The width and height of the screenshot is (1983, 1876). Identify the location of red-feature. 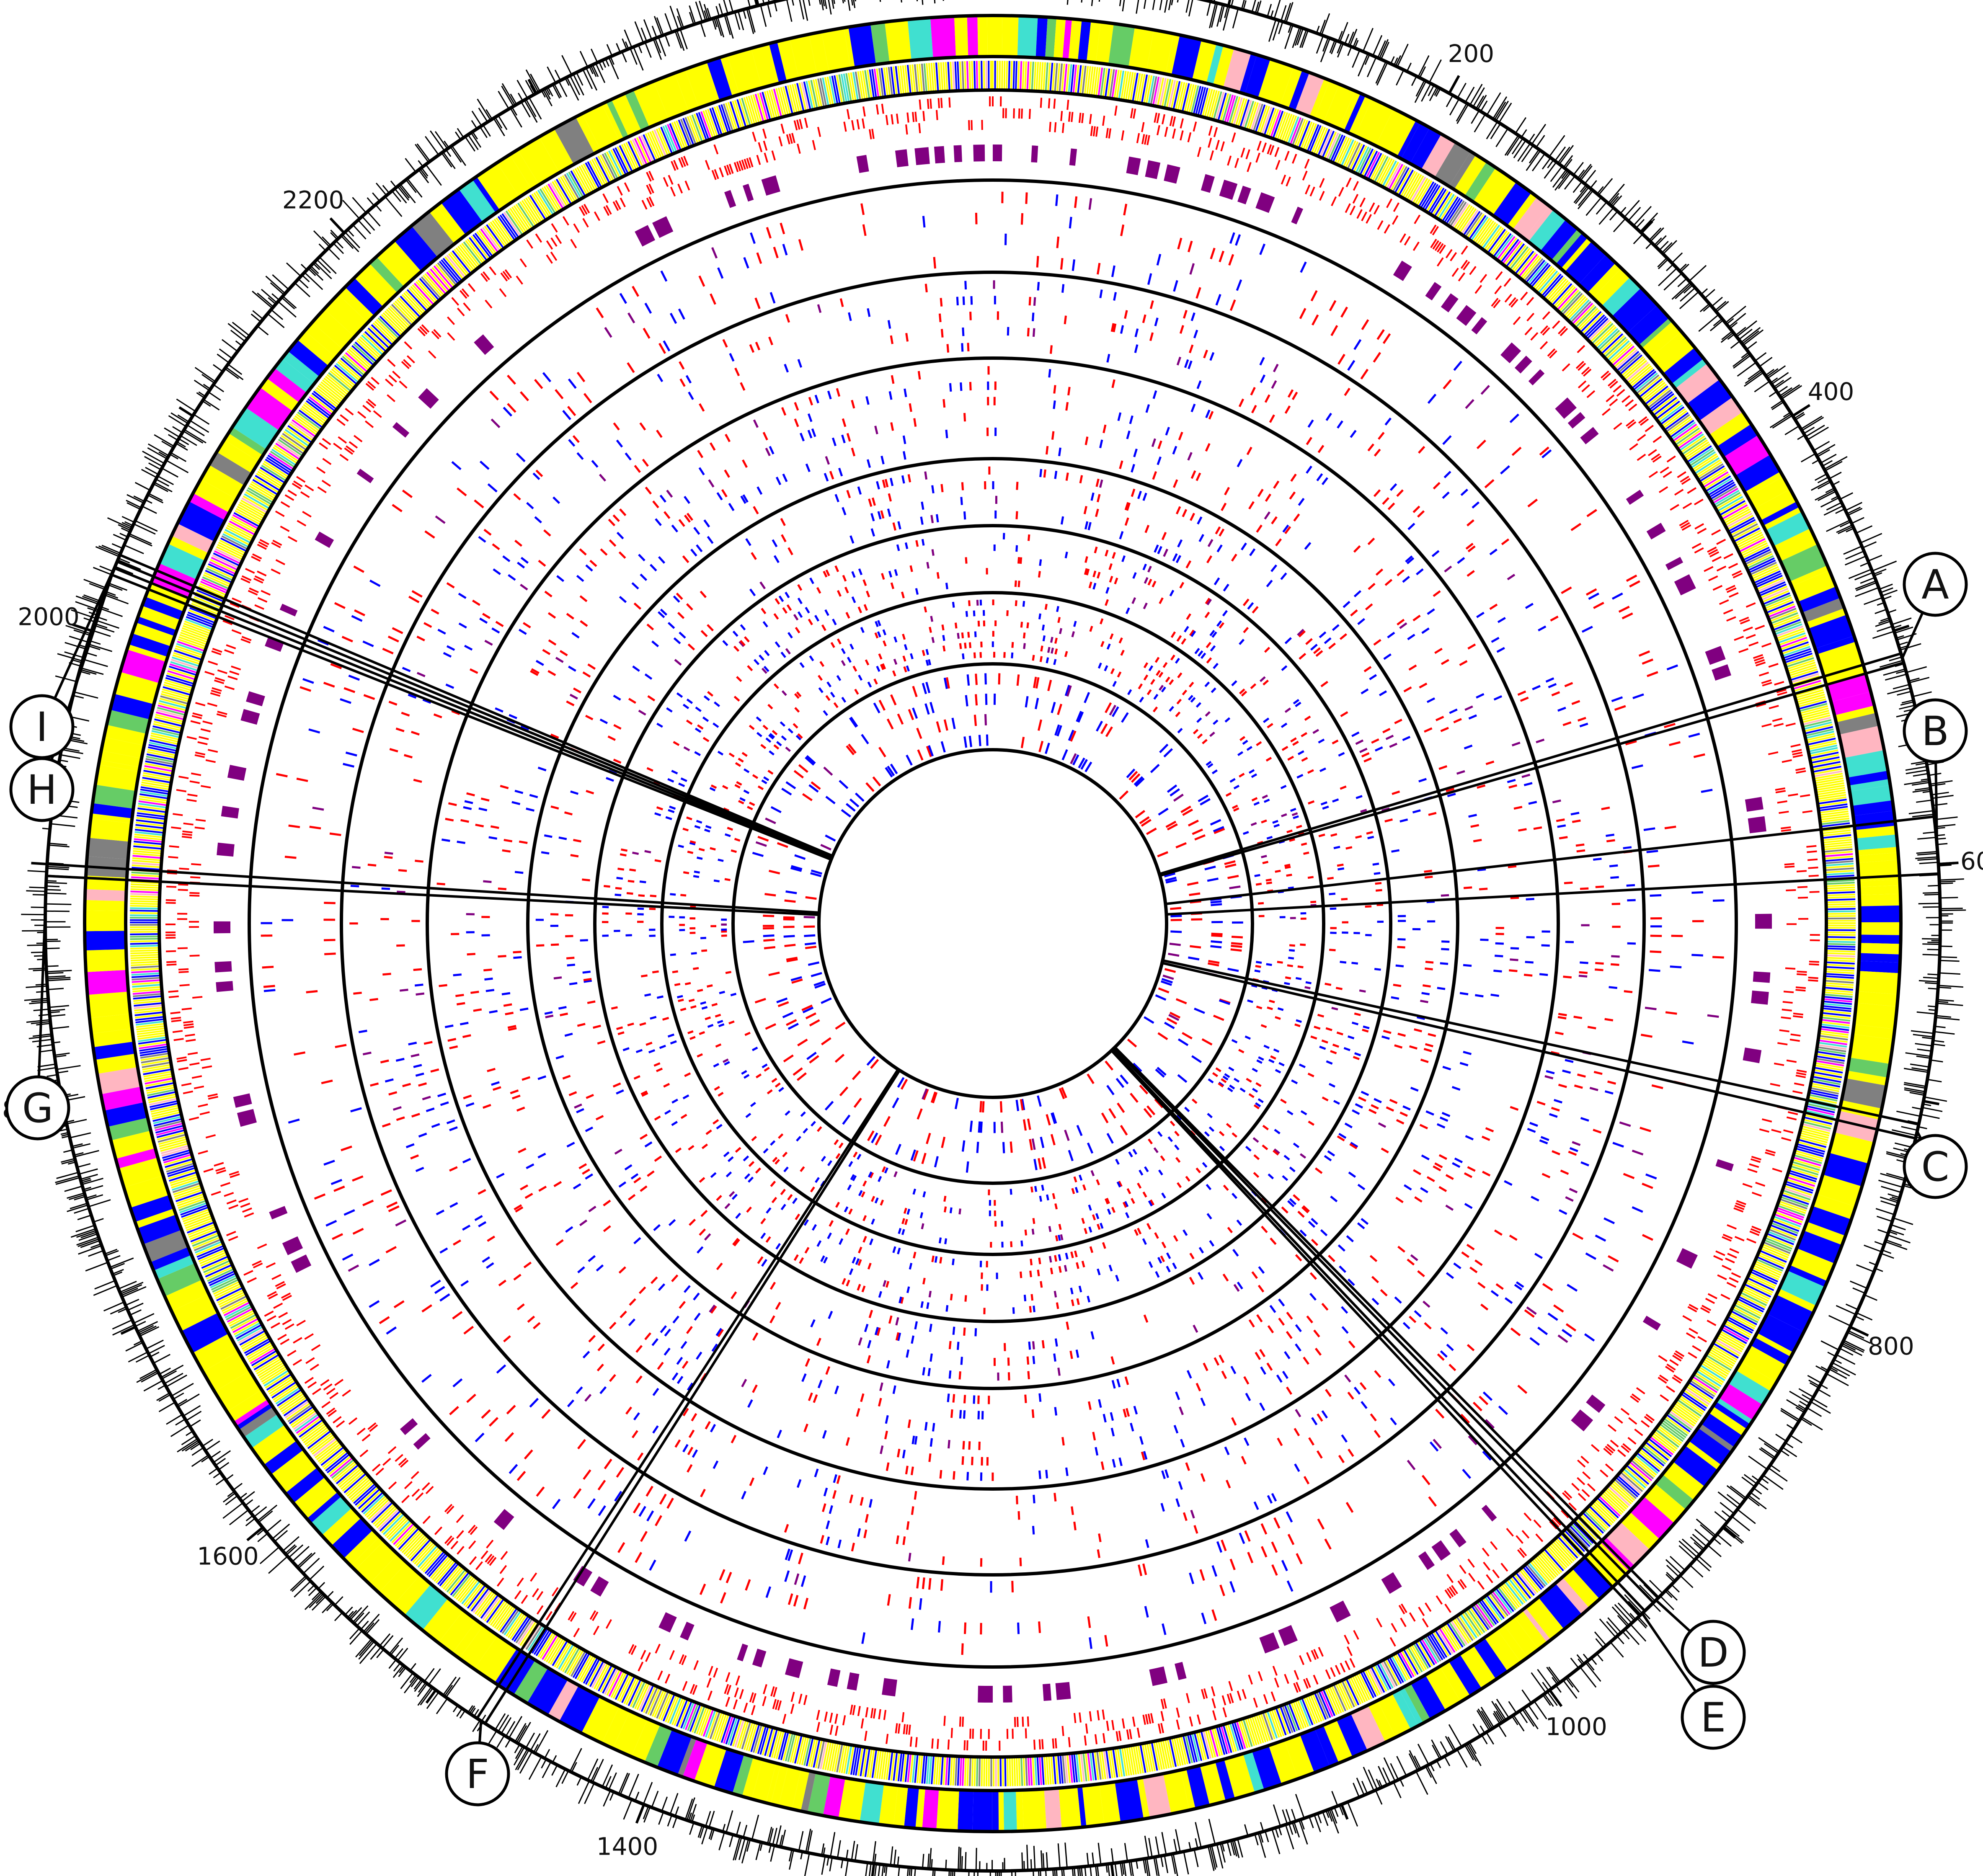
(1069, 1742).